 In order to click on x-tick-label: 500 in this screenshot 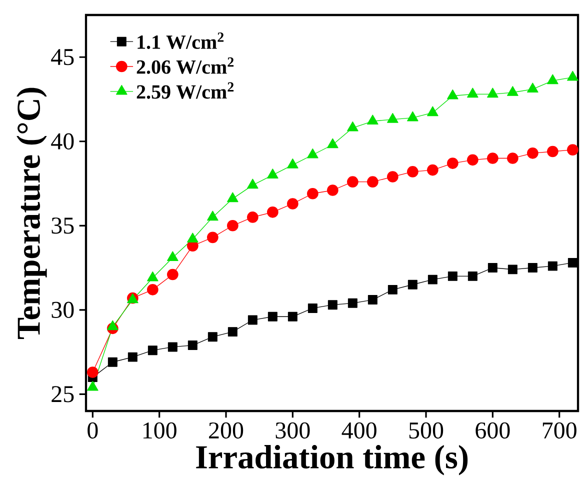, I will do `click(426, 430)`.